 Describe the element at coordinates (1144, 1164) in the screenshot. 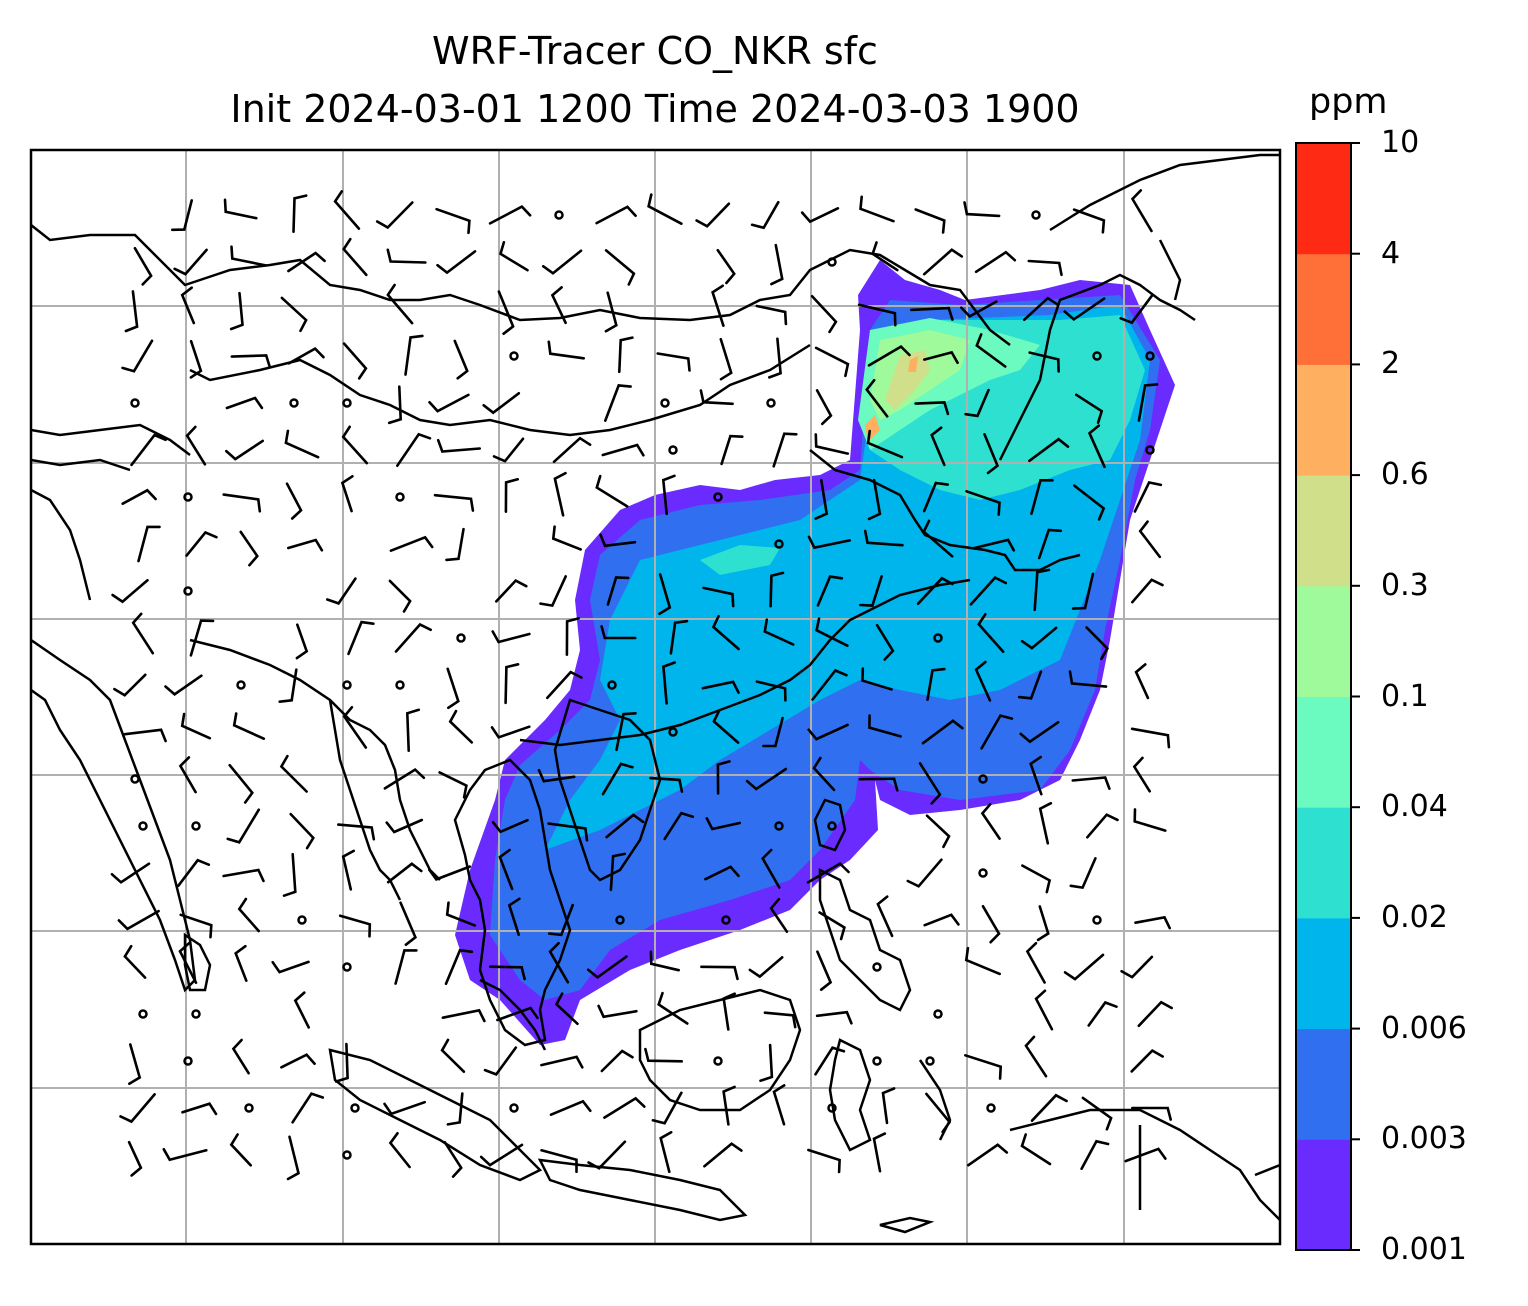

I see `coastline-new-guinea` at that location.